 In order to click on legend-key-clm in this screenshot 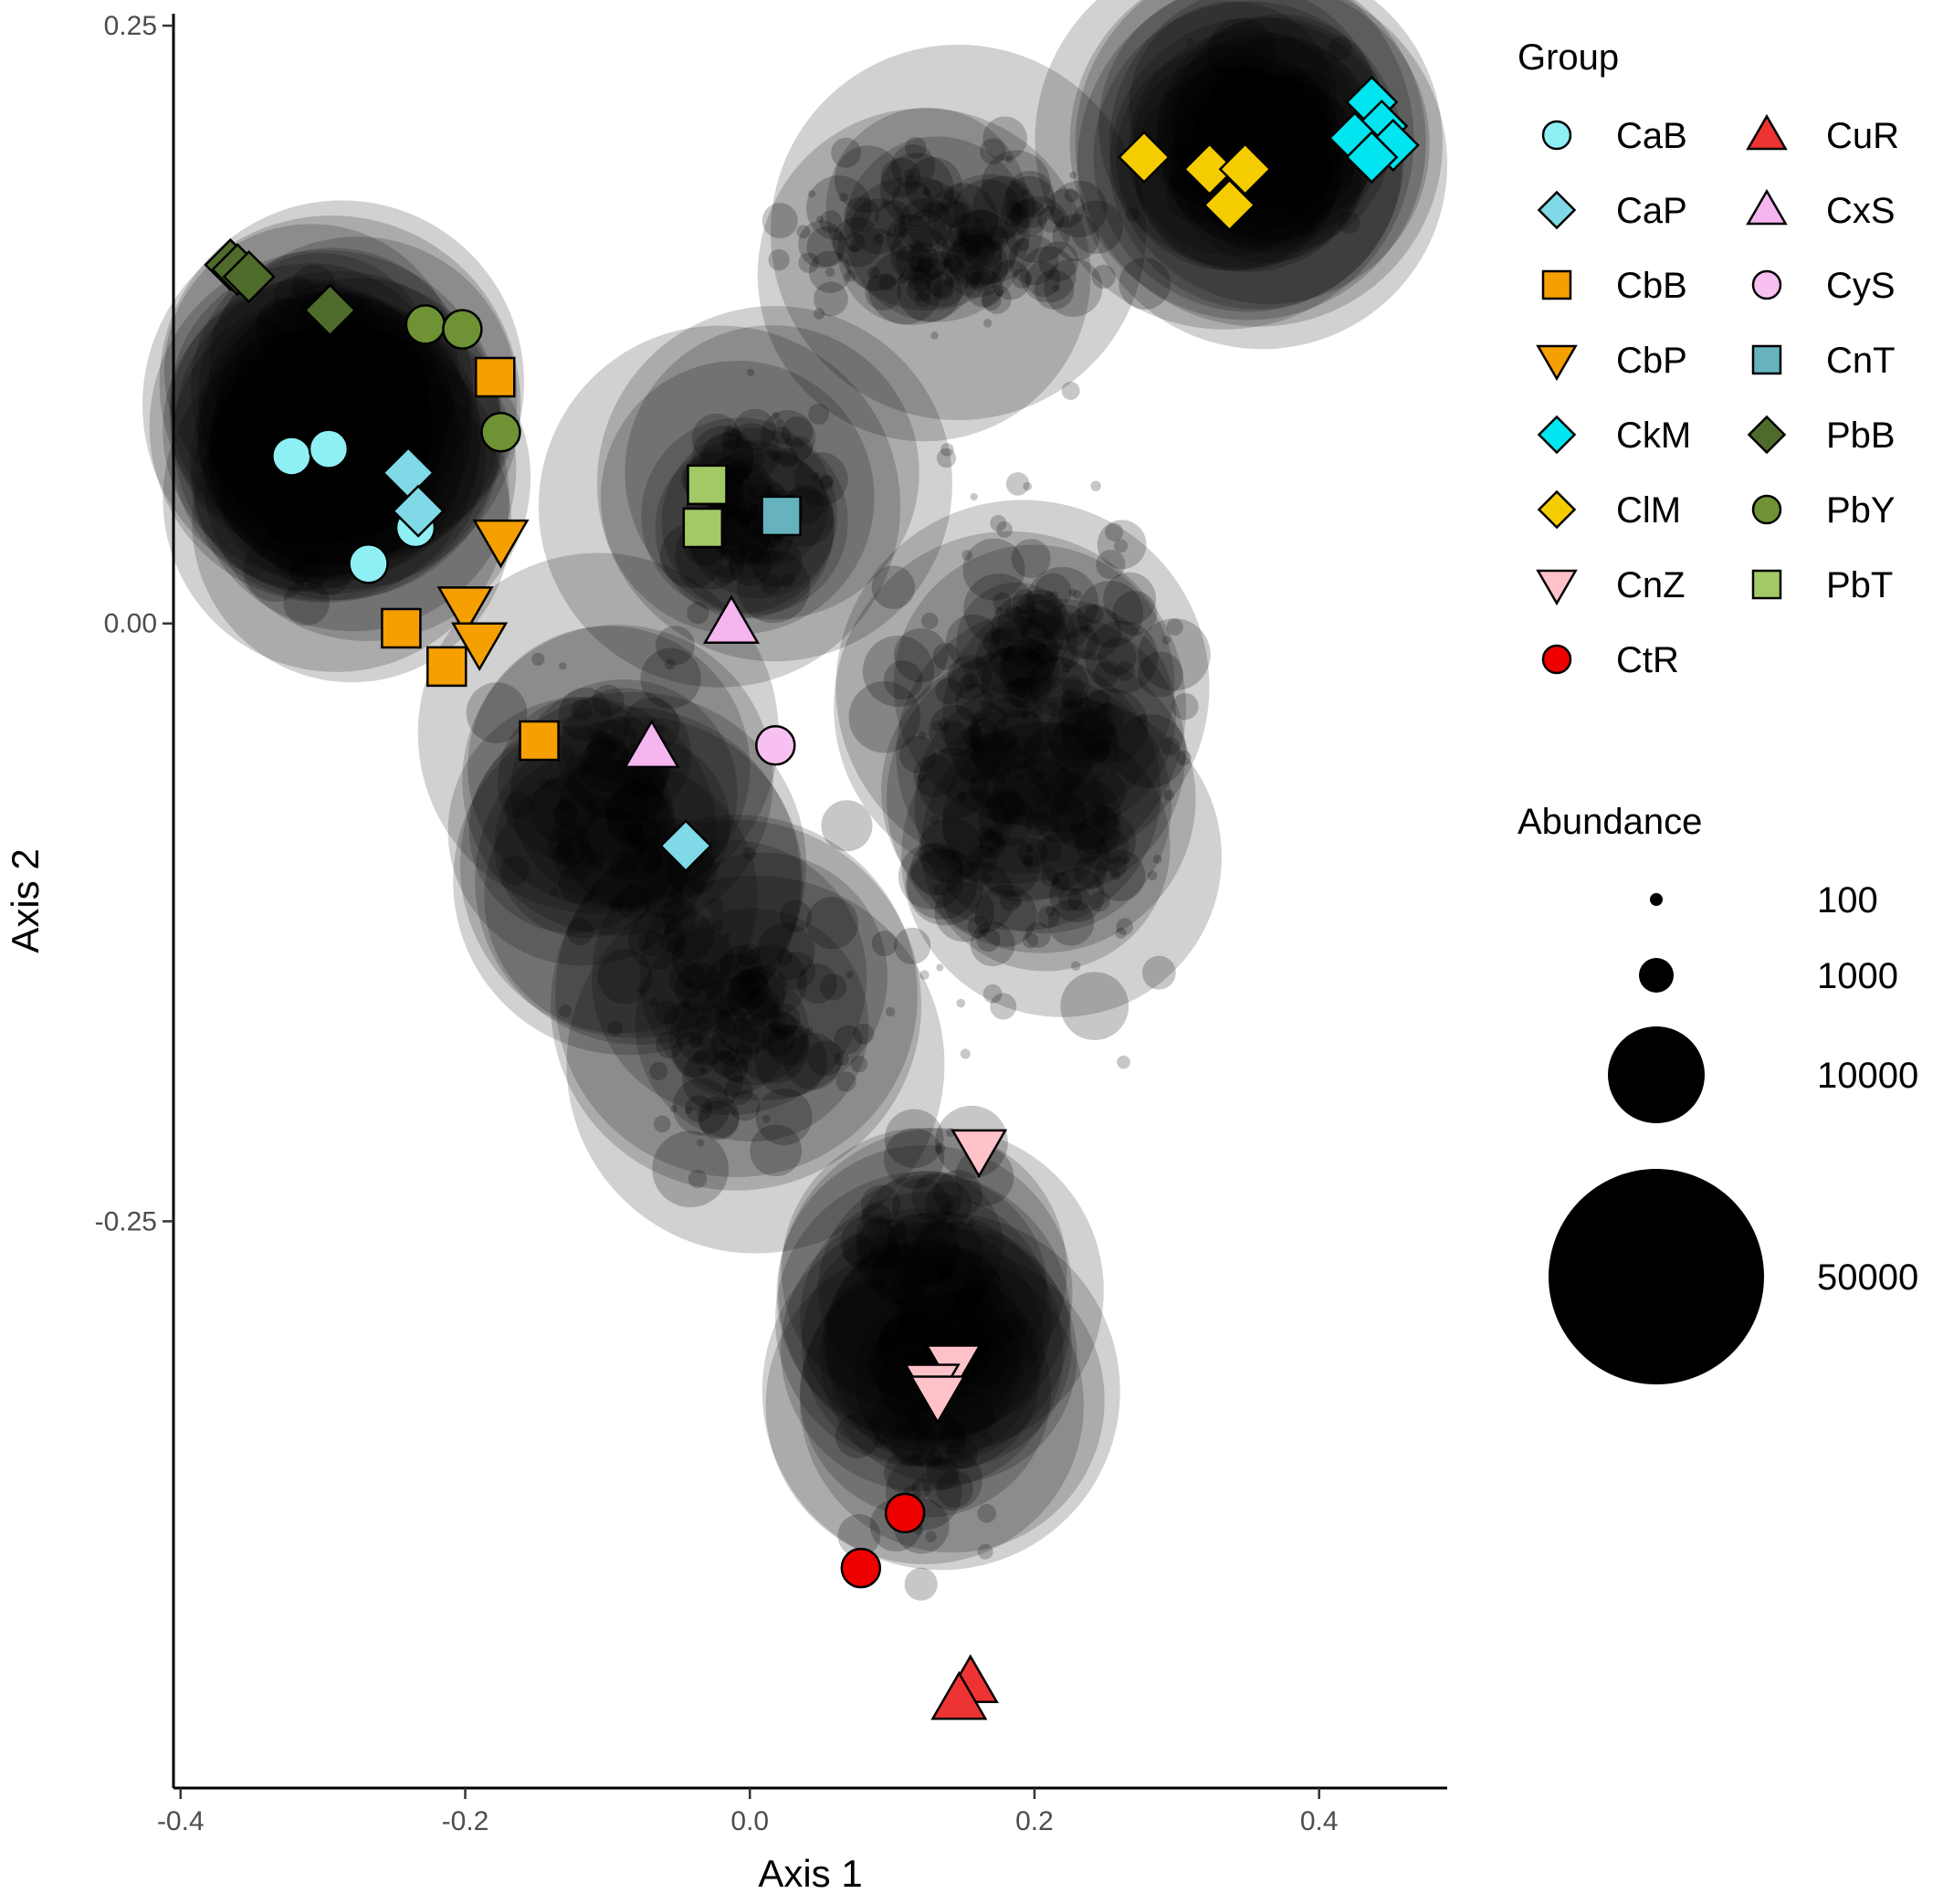, I will do `click(1557, 510)`.